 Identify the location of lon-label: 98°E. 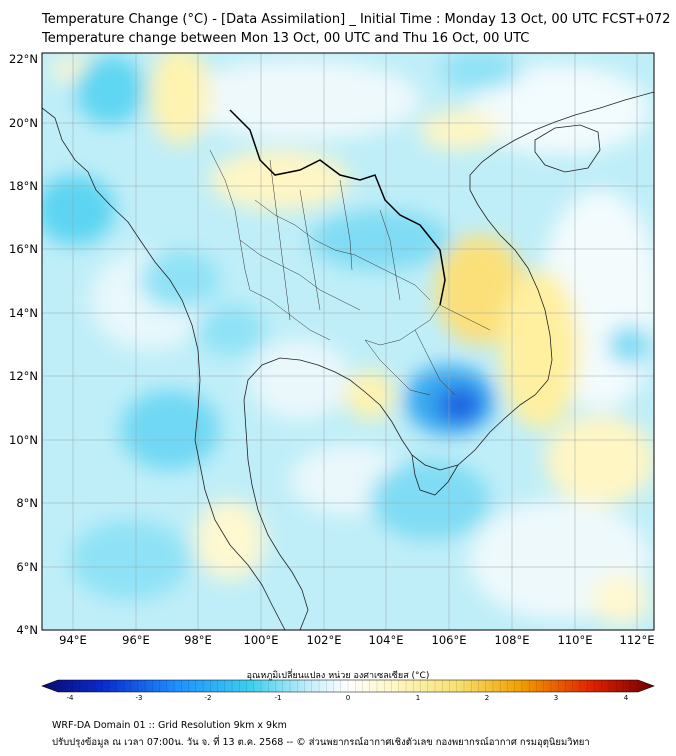
(198, 640).